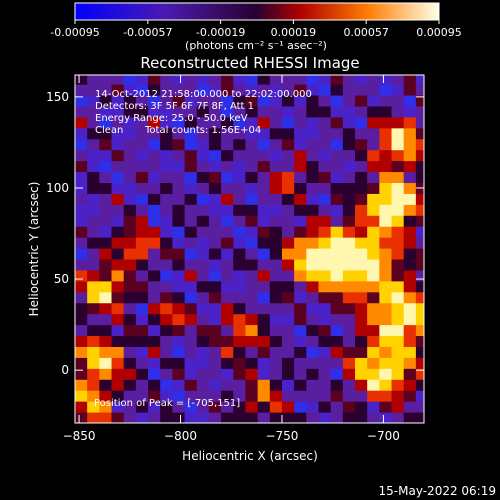 The image size is (500, 500). Describe the element at coordinates (203, 94) in the screenshot. I see `info-time-range: 14-Oct-2012 21:58:00.000 to 22:02:00.000` at that location.